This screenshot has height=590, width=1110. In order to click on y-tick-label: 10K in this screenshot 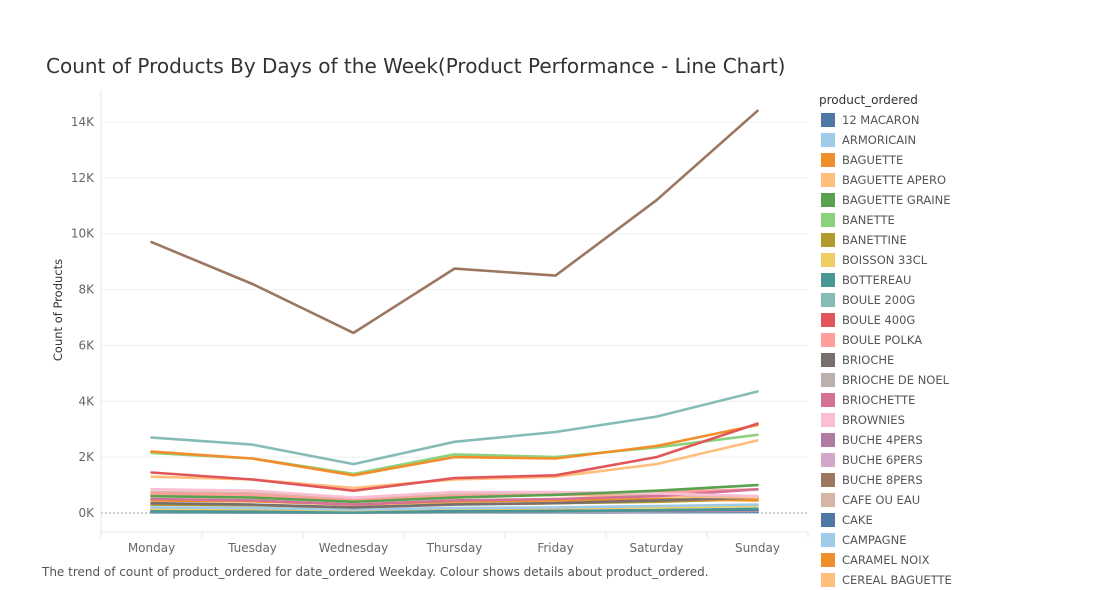, I will do `click(83, 234)`.